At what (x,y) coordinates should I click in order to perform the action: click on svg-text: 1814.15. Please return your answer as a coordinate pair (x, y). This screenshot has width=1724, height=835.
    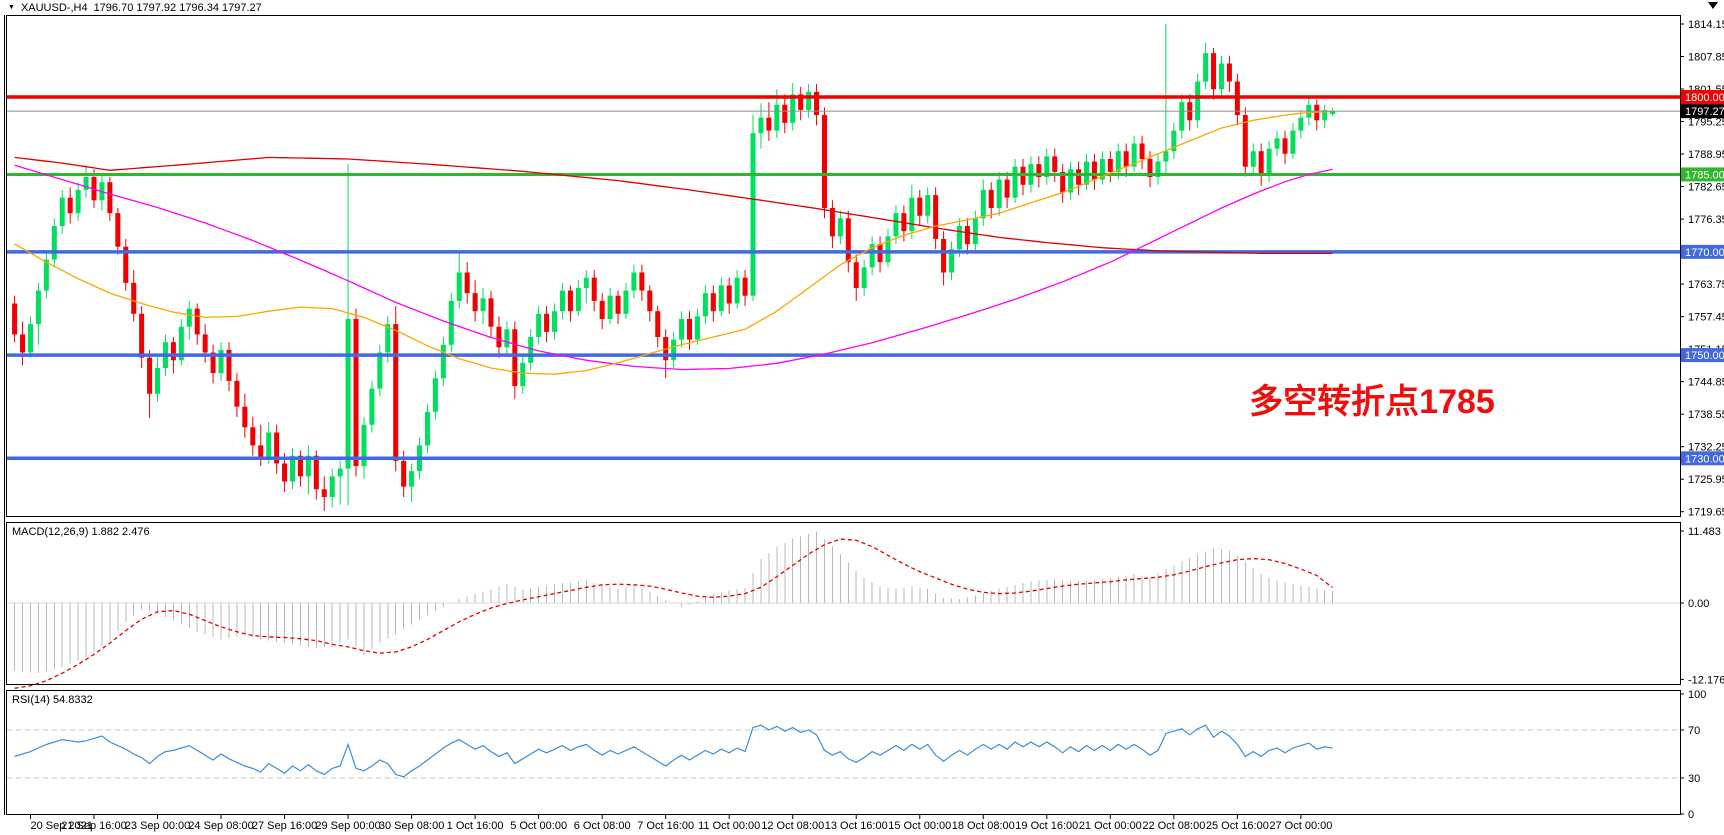
    Looking at the image, I should click on (1706, 25).